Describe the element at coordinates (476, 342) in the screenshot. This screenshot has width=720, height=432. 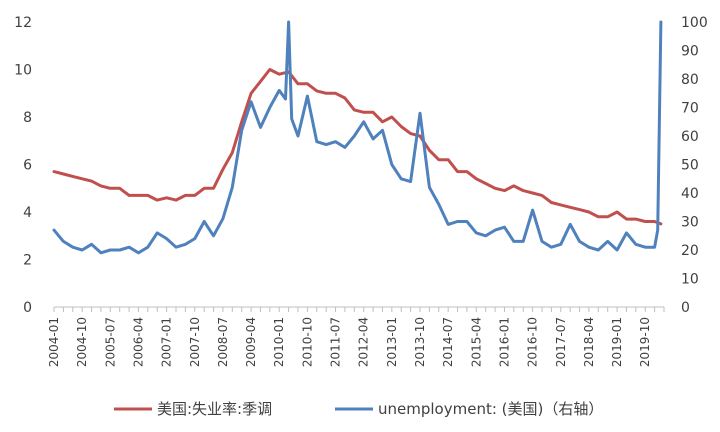
I see `x-tick-label: 2015-04` at that location.